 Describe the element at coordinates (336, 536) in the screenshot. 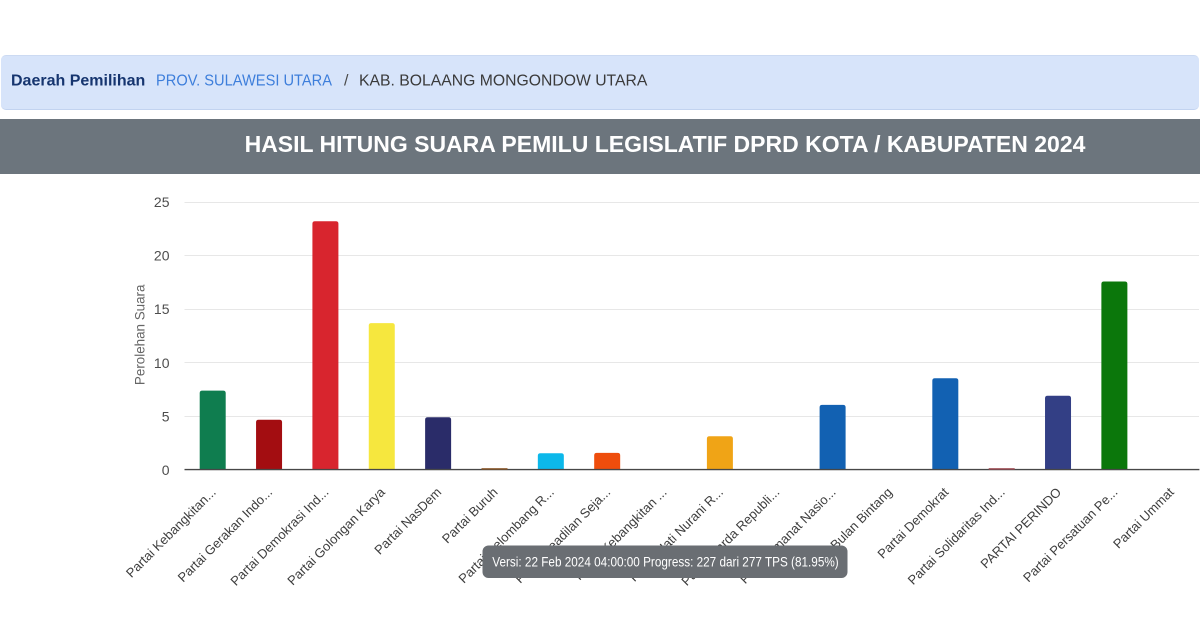

I see `svg-text: Partai Golongan Karya` at that location.